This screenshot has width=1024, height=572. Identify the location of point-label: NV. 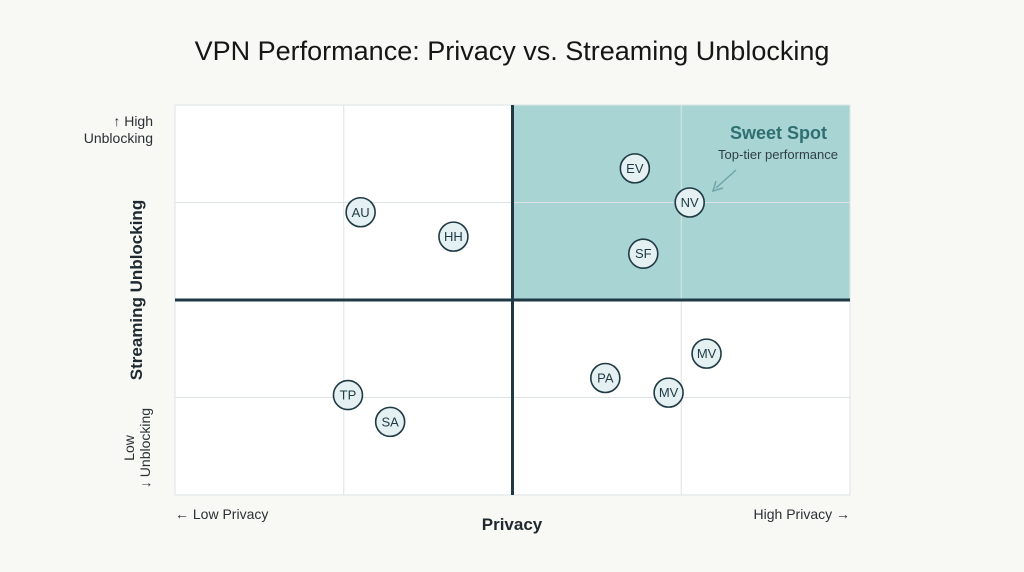
(690, 202).